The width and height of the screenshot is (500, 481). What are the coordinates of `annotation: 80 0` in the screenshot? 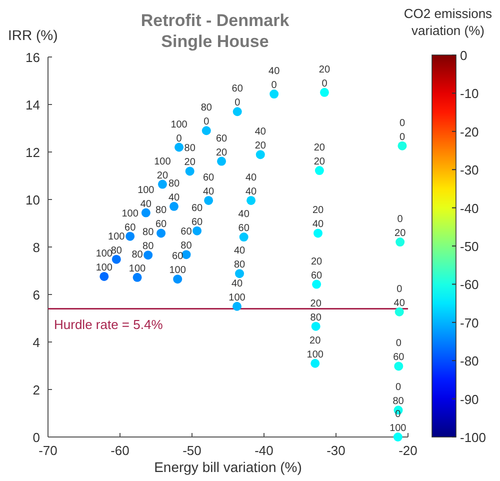 It's located at (206, 115).